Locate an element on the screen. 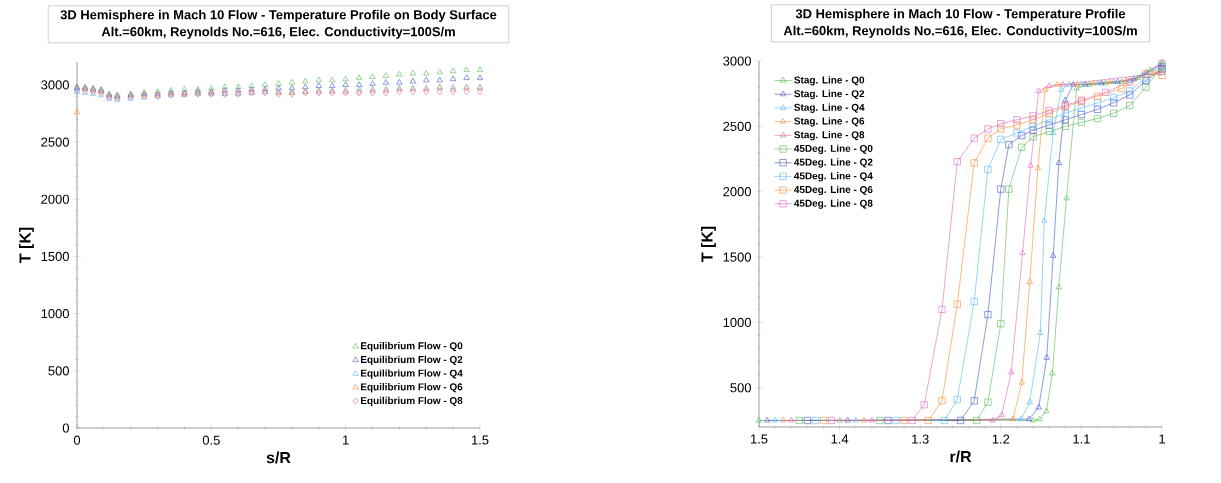  legend-label: 45Deg. Line - Q4 is located at coordinates (833, 177).